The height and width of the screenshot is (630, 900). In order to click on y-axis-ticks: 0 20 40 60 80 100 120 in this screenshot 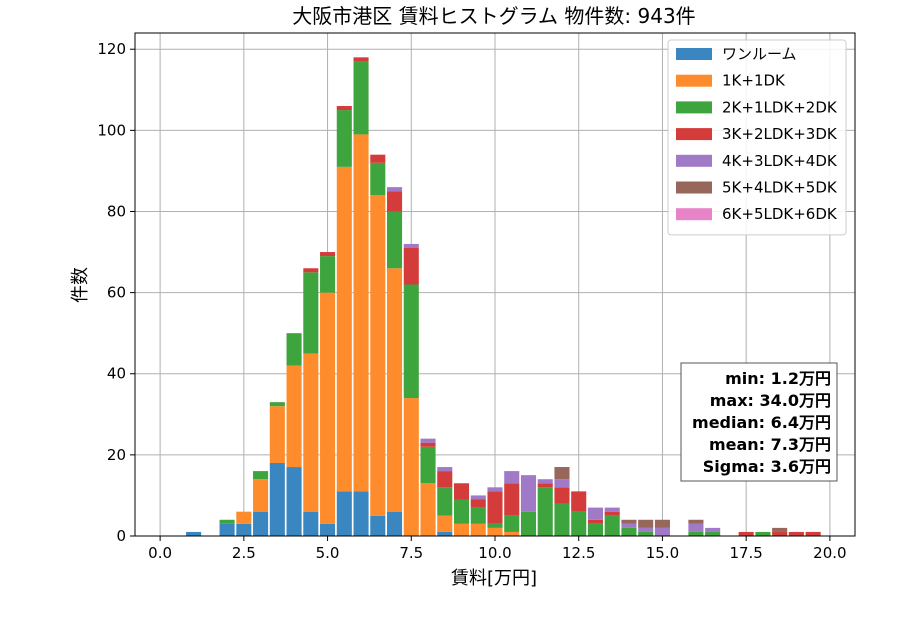, I will do `click(116, 292)`.